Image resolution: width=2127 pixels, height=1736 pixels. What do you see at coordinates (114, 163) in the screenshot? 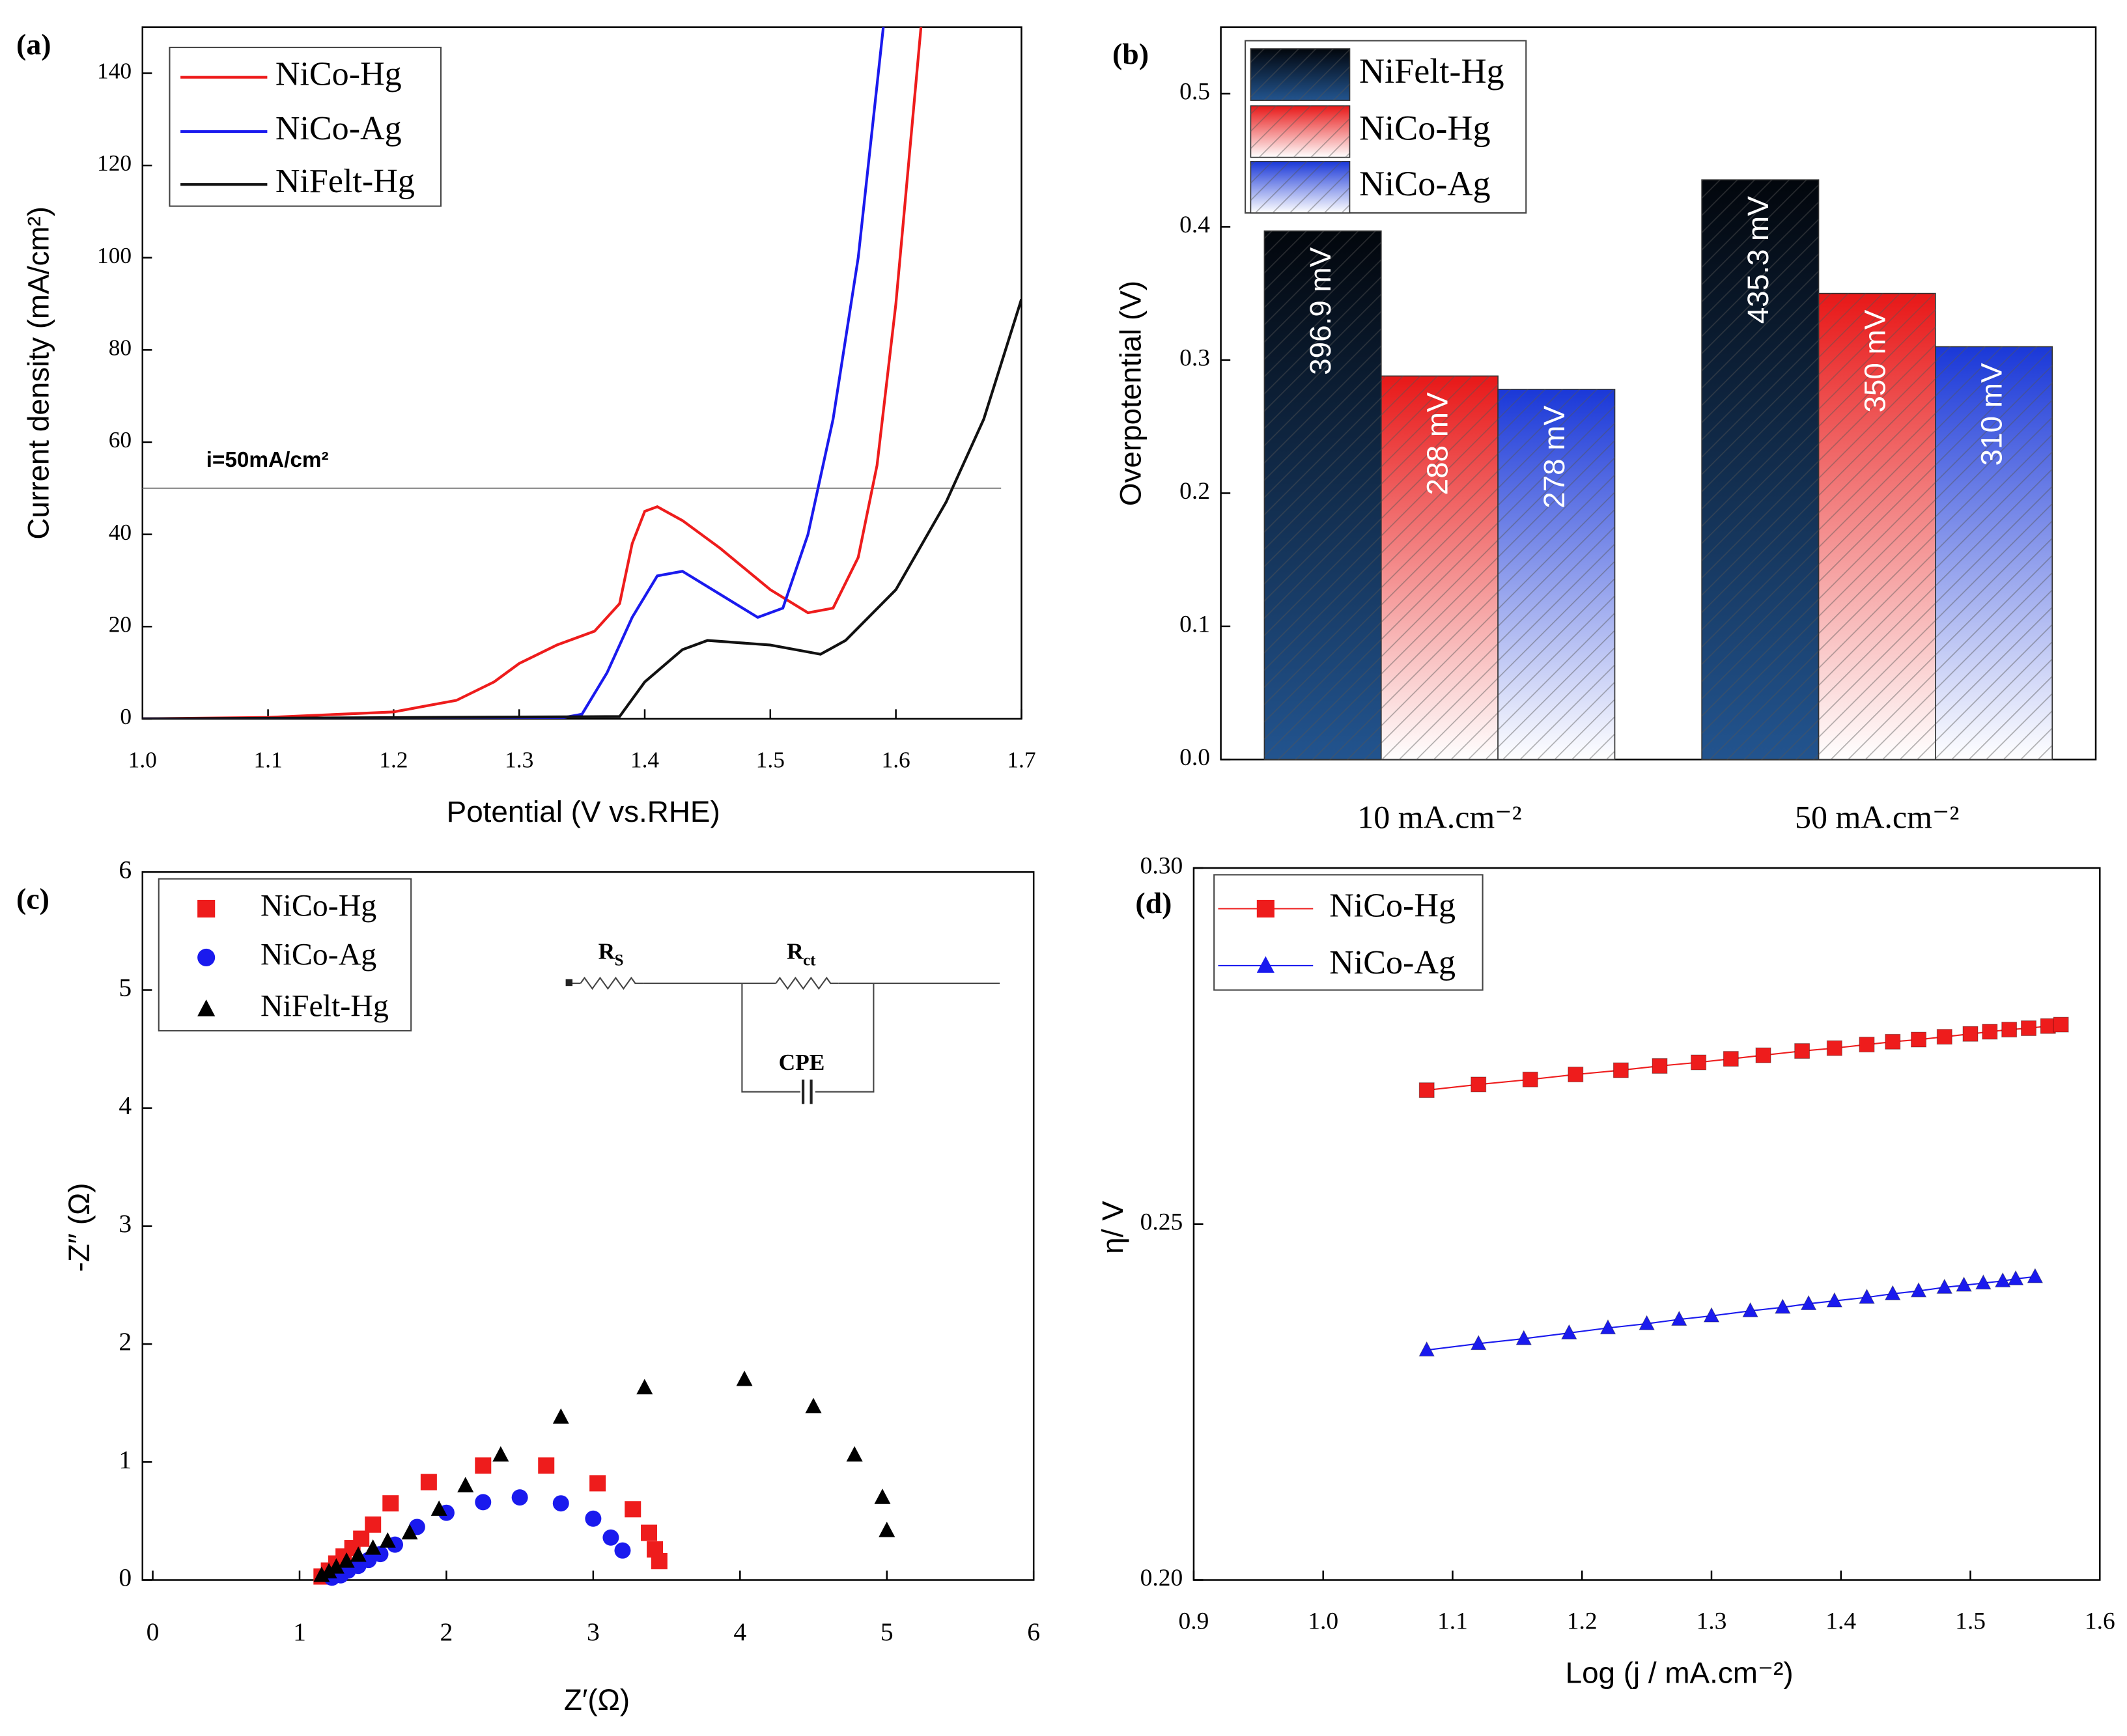
I see `y-tick-label: 120` at bounding box center [114, 163].